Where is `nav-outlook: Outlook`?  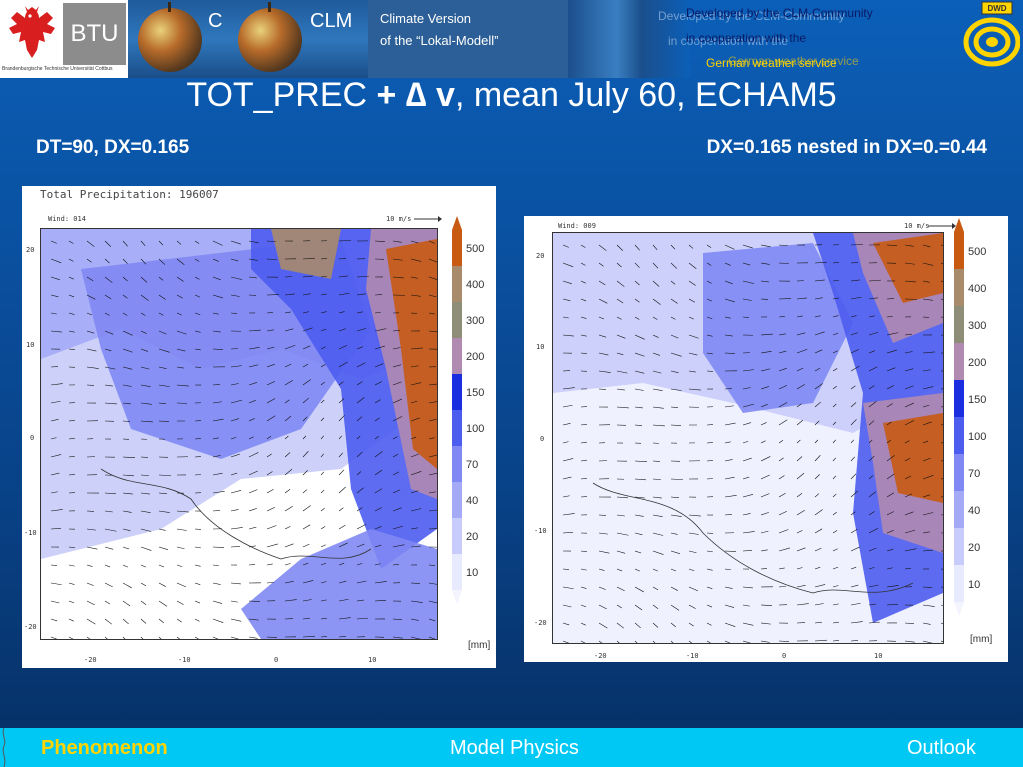
nav-outlook: Outlook is located at coordinates (941, 748).